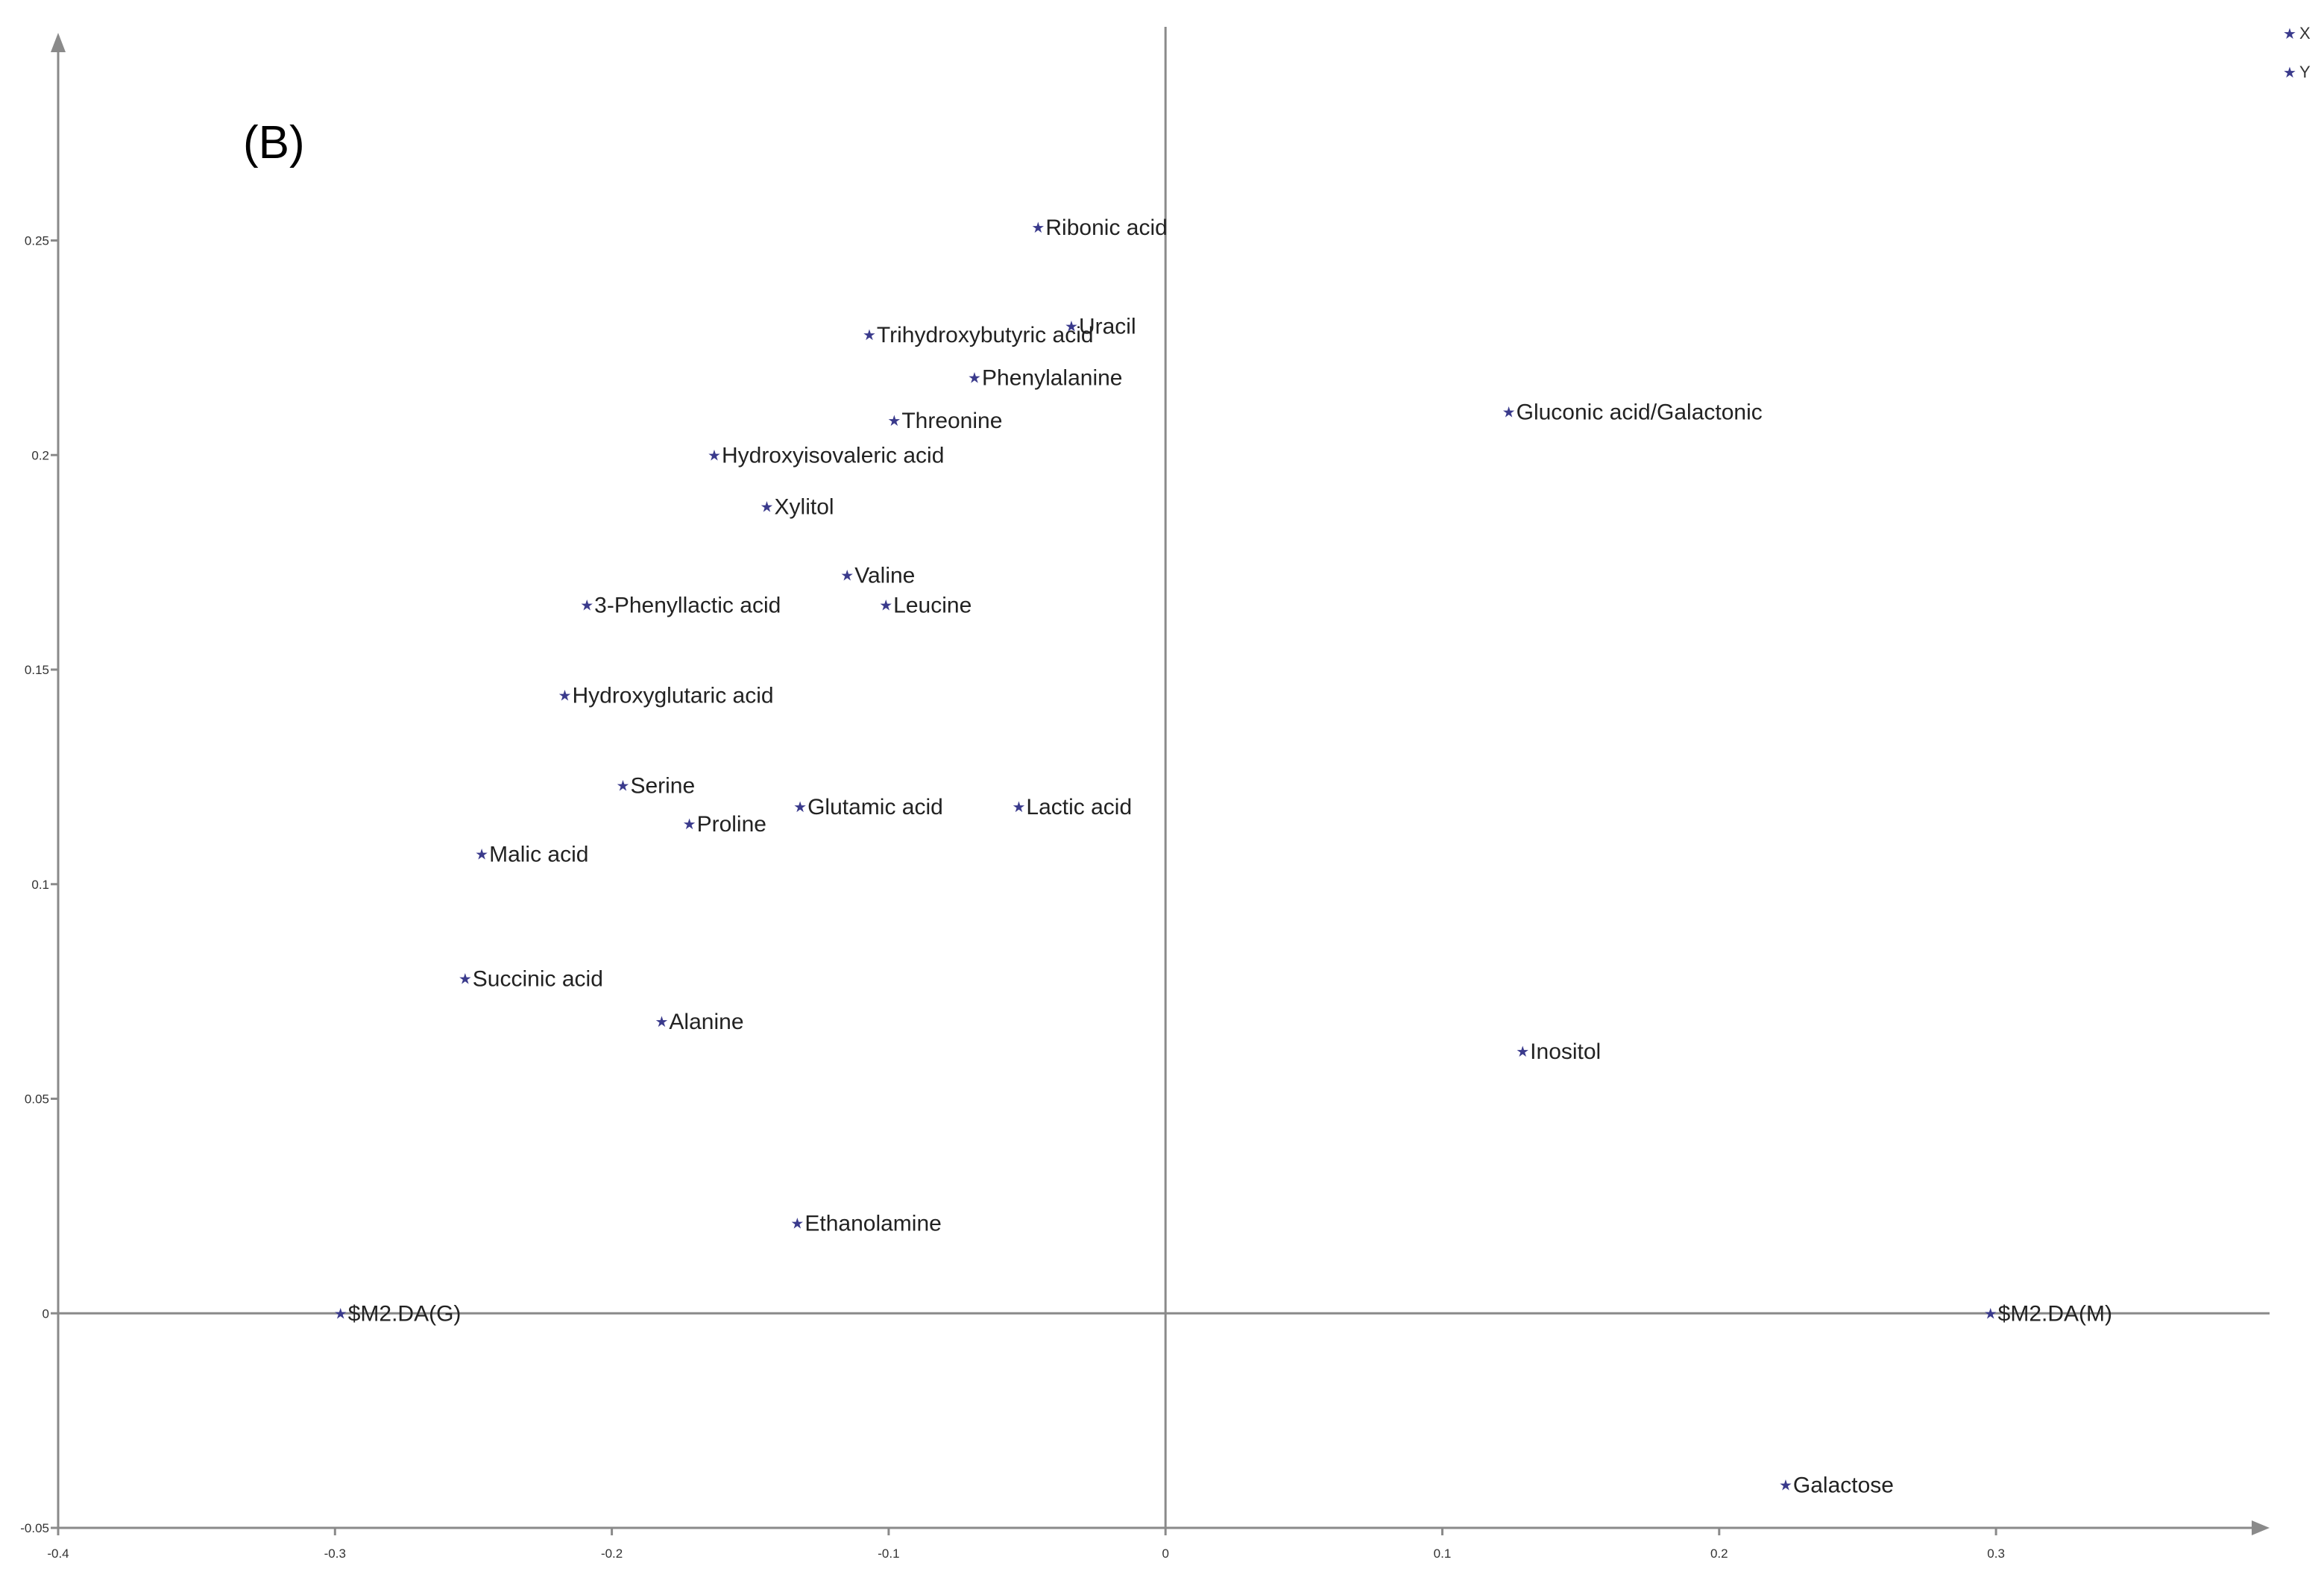 Image resolution: width=2324 pixels, height=1592 pixels. What do you see at coordinates (2055, 1313) in the screenshot?
I see `point-label: $M2.DA(M)` at bounding box center [2055, 1313].